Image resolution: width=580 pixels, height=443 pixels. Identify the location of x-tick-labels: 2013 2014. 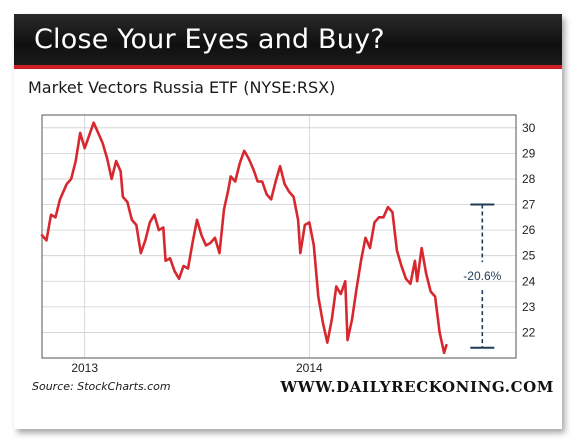
(197, 368).